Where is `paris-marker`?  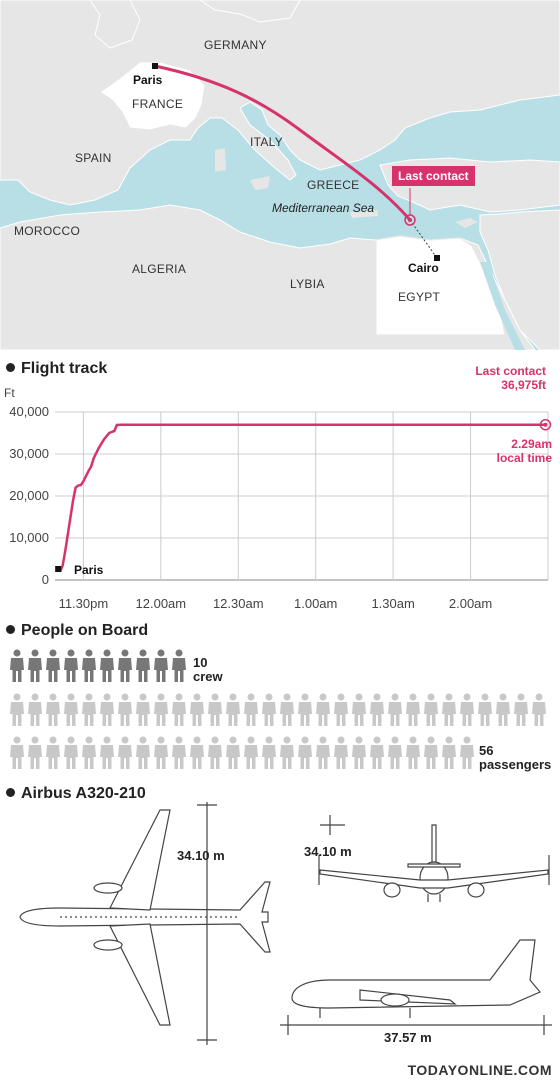 paris-marker is located at coordinates (155, 66).